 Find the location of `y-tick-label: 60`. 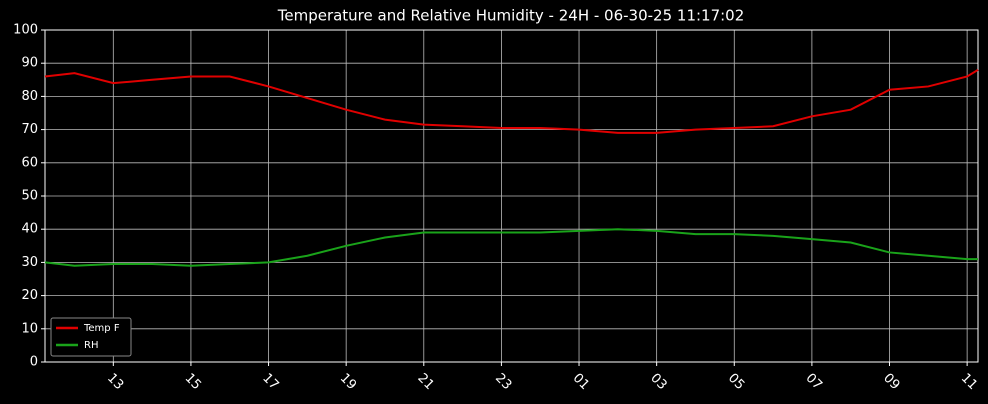

y-tick-label: 60 is located at coordinates (29, 162).